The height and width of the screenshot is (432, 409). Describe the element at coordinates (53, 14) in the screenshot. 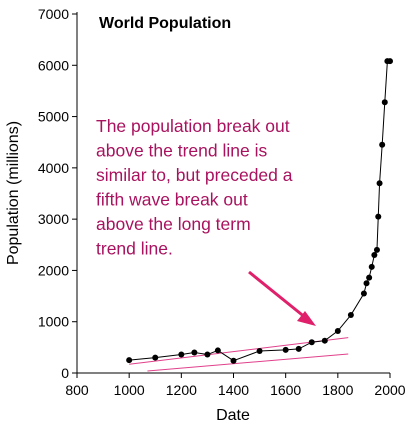

I see `y-tick-label: 7000` at that location.